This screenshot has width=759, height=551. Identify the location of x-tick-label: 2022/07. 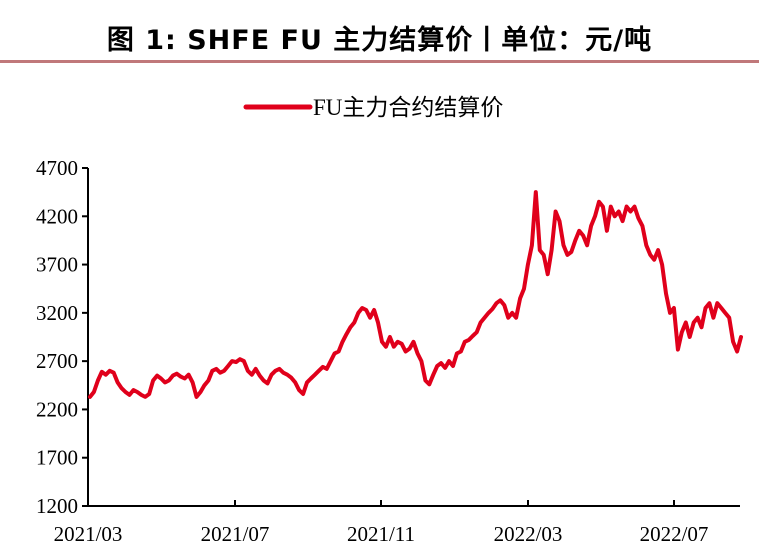
(674, 534).